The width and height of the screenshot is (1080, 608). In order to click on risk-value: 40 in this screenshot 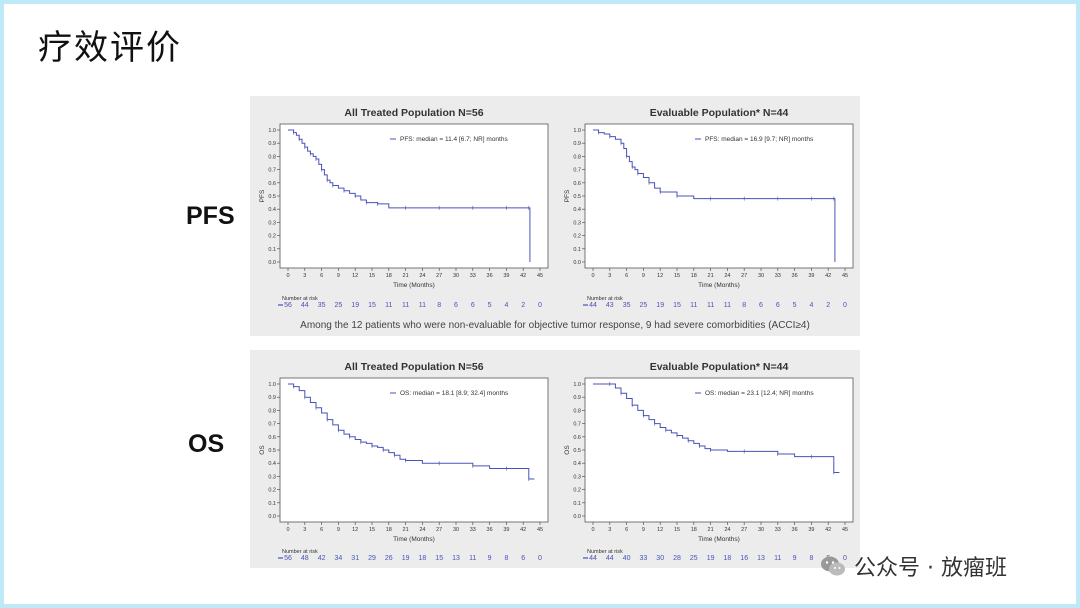, I will do `click(627, 558)`.